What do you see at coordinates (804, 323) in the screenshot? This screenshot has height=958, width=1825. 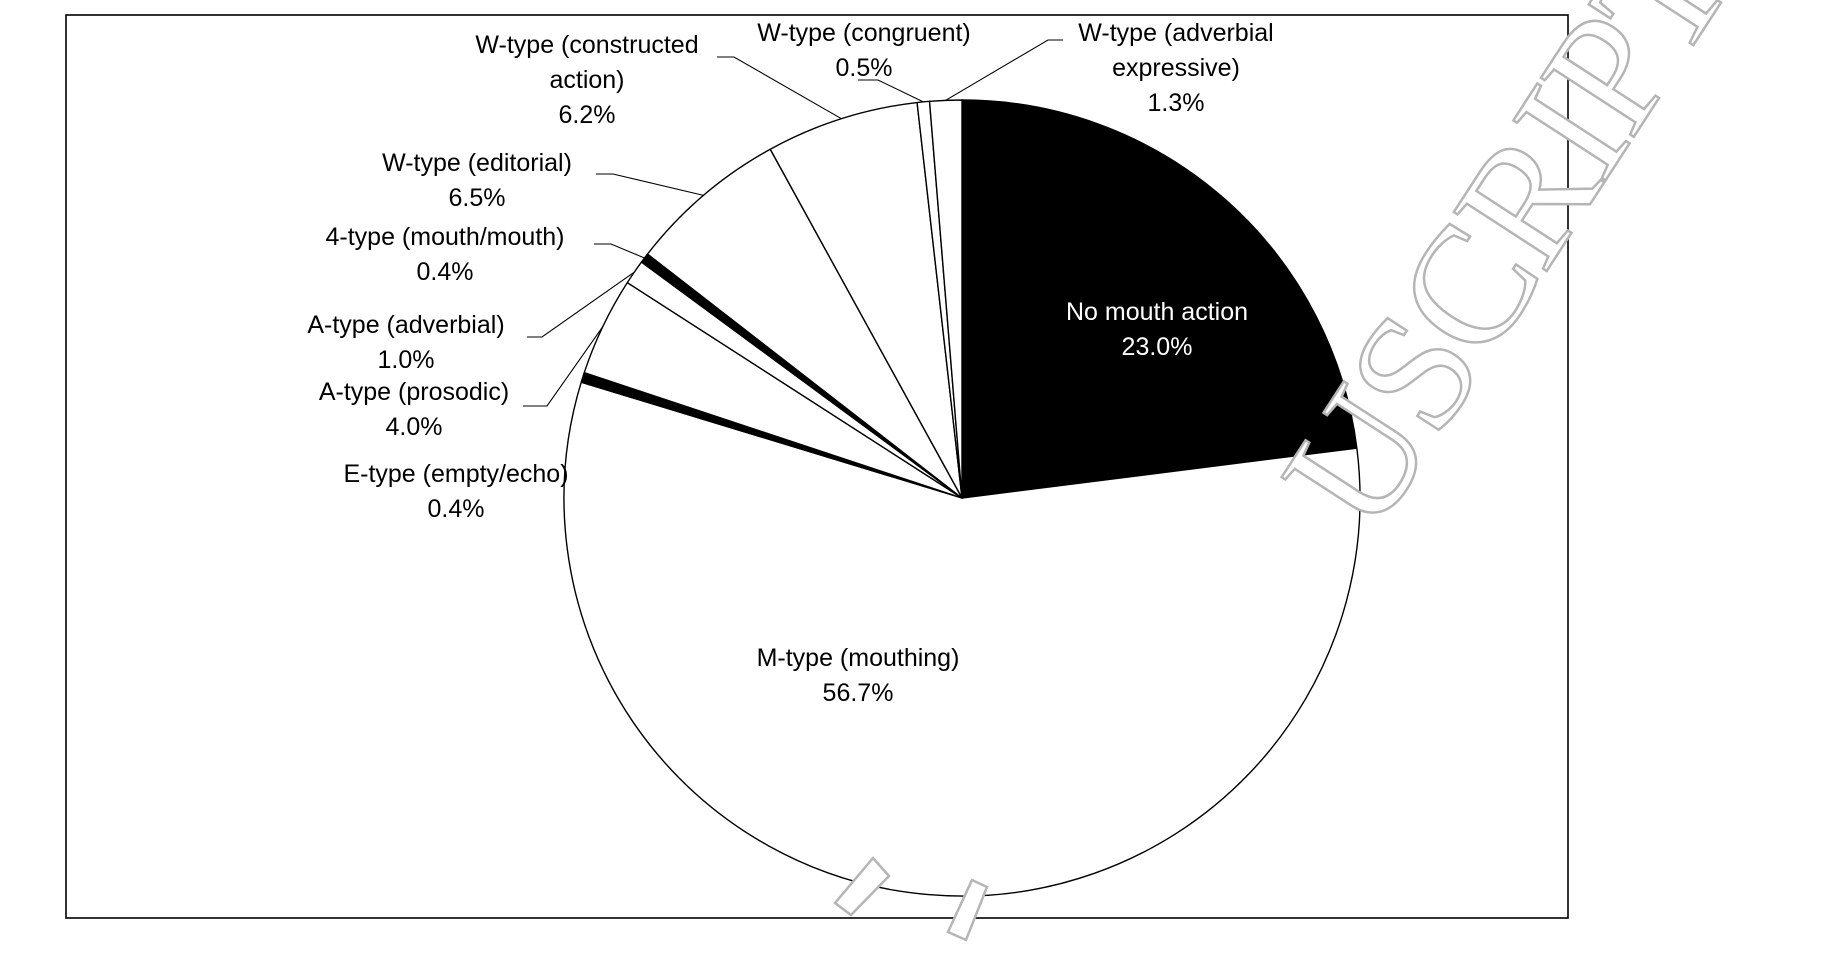 I see `pie-slice-w-type-editorial` at bounding box center [804, 323].